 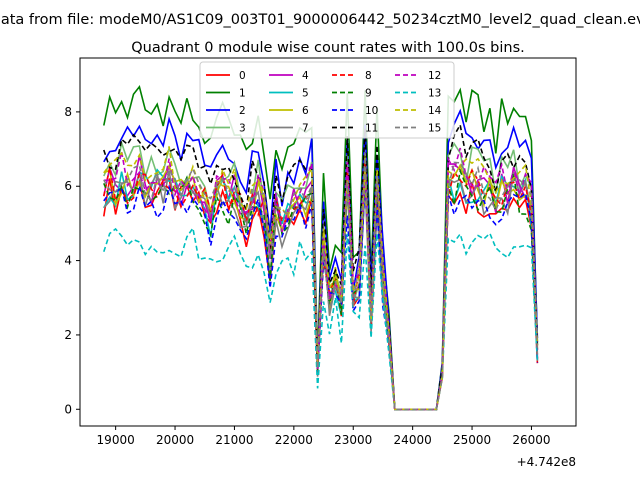 What do you see at coordinates (531, 440) in the screenshot?
I see `x-tick-label: 26000` at bounding box center [531, 440].